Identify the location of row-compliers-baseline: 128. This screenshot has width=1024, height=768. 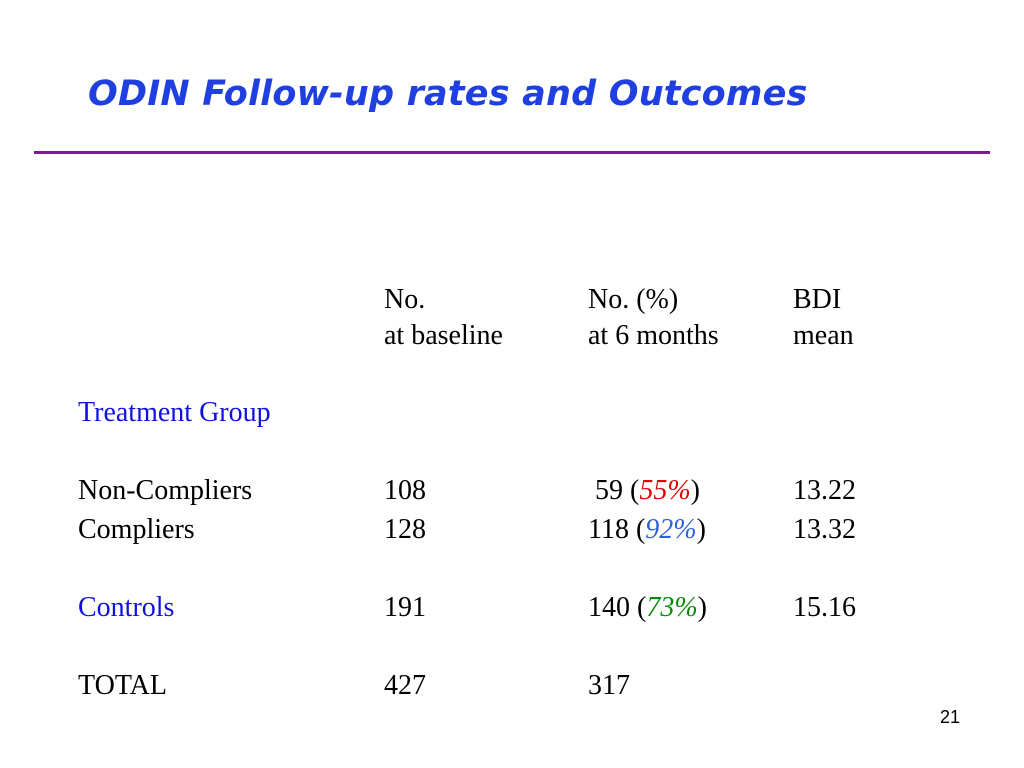
(405, 529).